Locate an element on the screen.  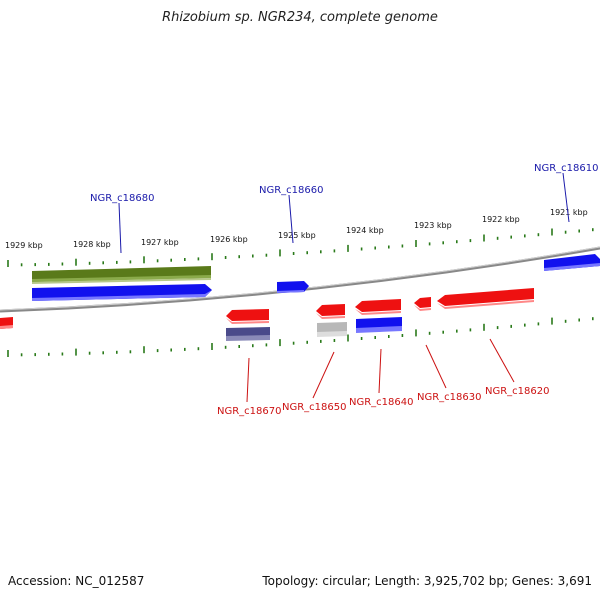
gene-label-ngr-c18660: NGR_c18660 is located at coordinates (291, 190).